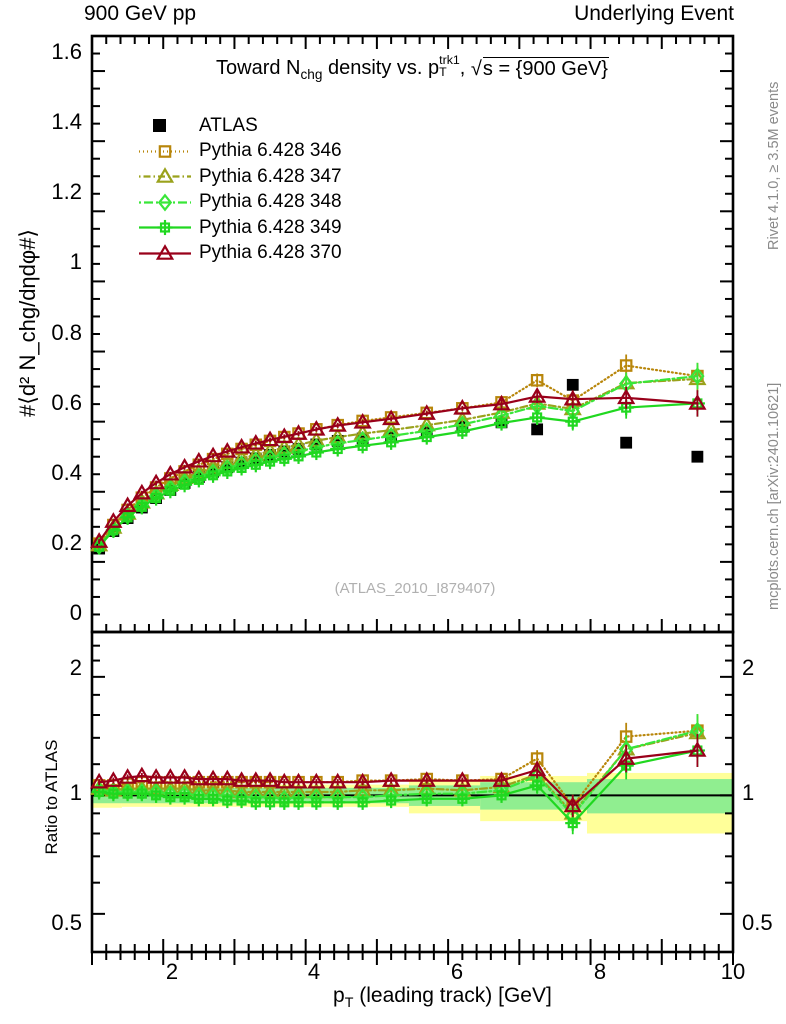 Image resolution: width=786 pixels, height=1024 pixels. What do you see at coordinates (270, 202) in the screenshot?
I see `legend-label-3: Pythia 6.428 348` at bounding box center [270, 202].